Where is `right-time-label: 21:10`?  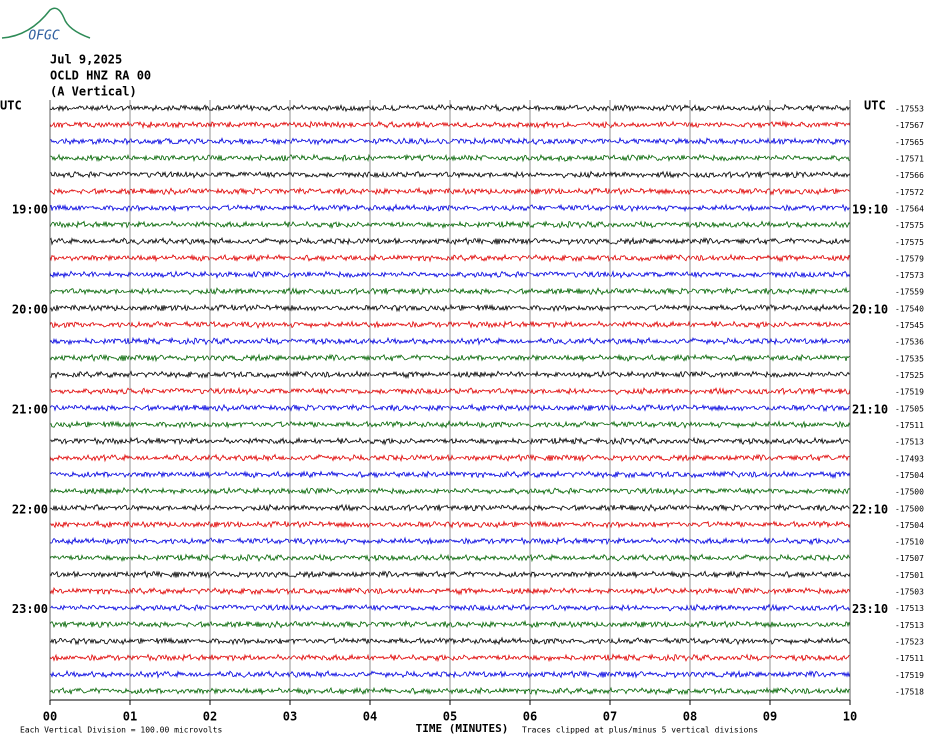 right-time-label: 21:10 is located at coordinates (870, 409).